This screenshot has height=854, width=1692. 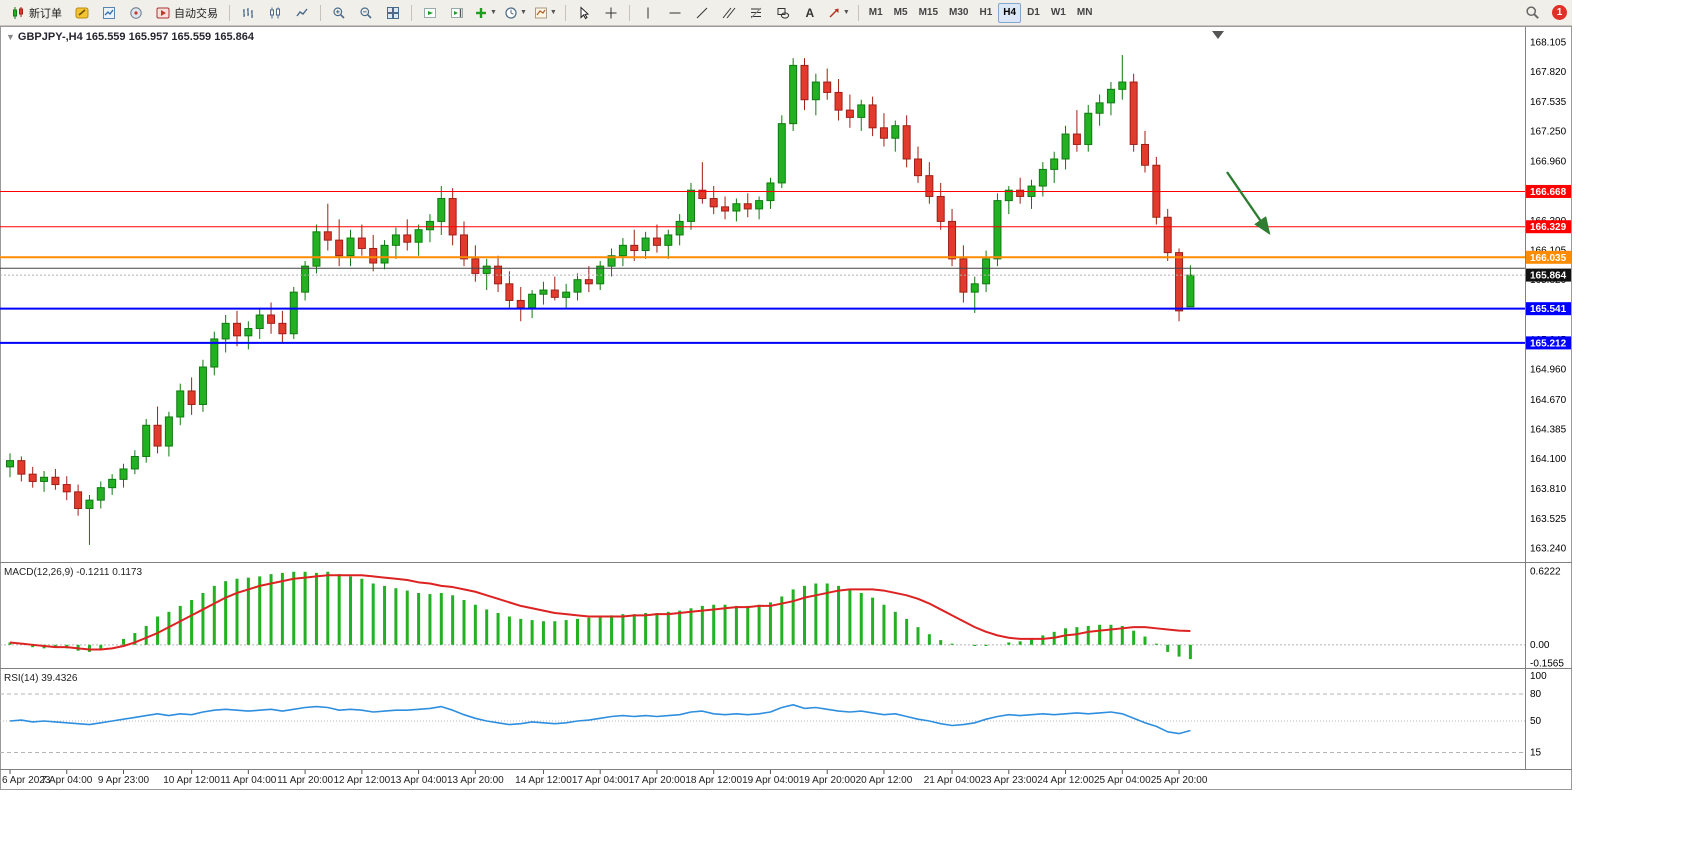 What do you see at coordinates (1033, 12) in the screenshot?
I see `tab-timeframe-d1: D1` at bounding box center [1033, 12].